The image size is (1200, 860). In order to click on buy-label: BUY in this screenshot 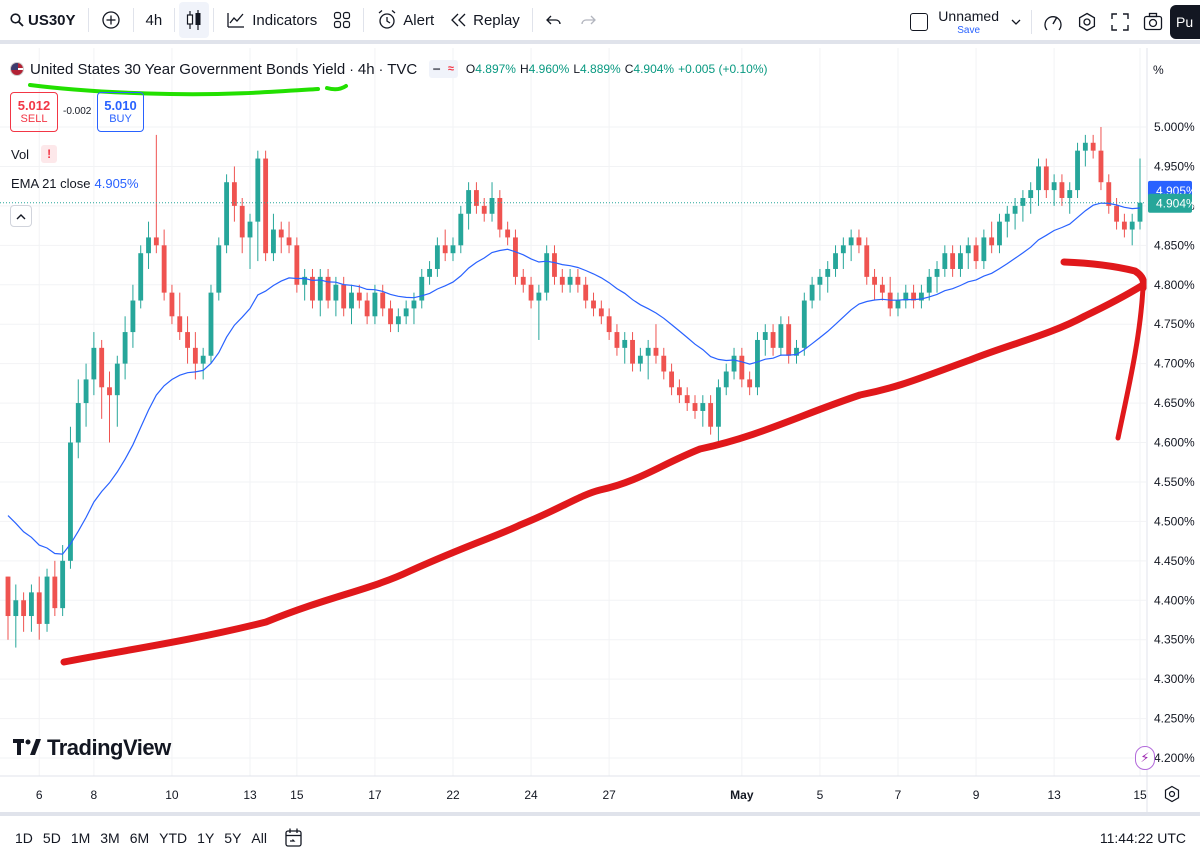, I will do `click(120, 119)`.